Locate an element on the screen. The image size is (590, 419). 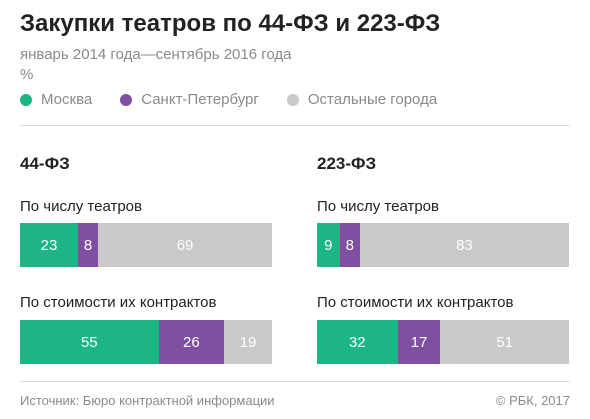
chart-title: Закупки театров по 44-ФЗ и 223-ФЗ is located at coordinates (230, 23).